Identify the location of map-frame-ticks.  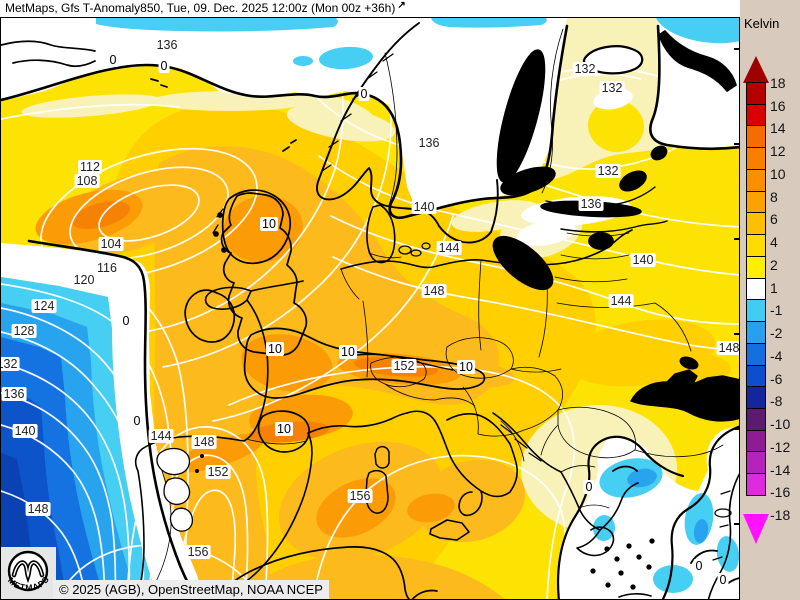
(736, 286).